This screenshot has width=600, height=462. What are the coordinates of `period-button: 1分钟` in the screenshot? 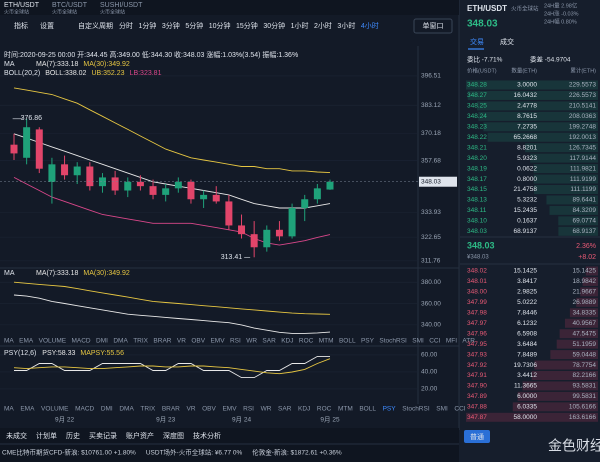 It's located at (148, 25).